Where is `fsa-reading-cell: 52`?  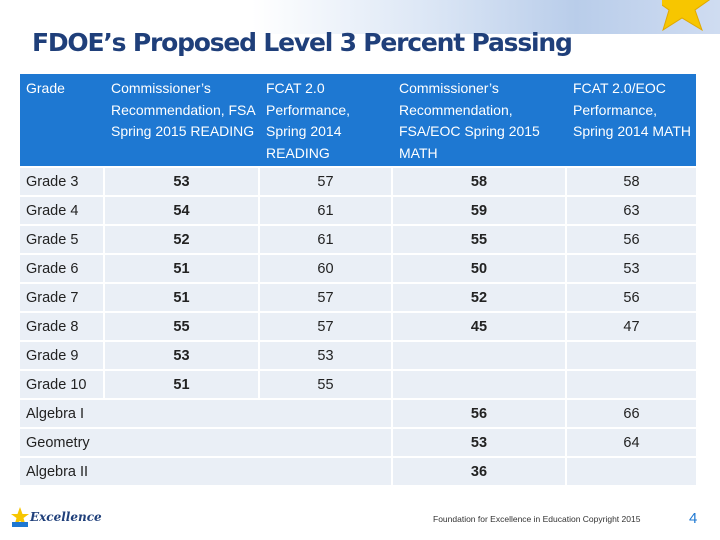
fsa-reading-cell: 52 is located at coordinates (182, 239).